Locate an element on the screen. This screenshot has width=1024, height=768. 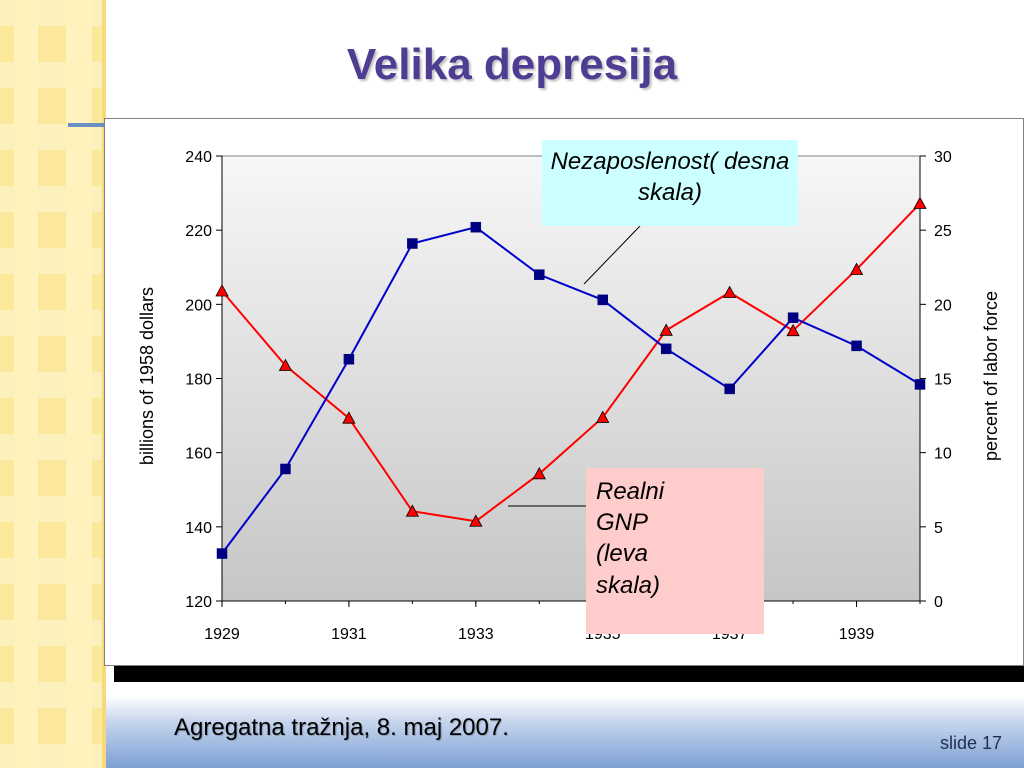
y-tick-label-right: 30 is located at coordinates (943, 157).